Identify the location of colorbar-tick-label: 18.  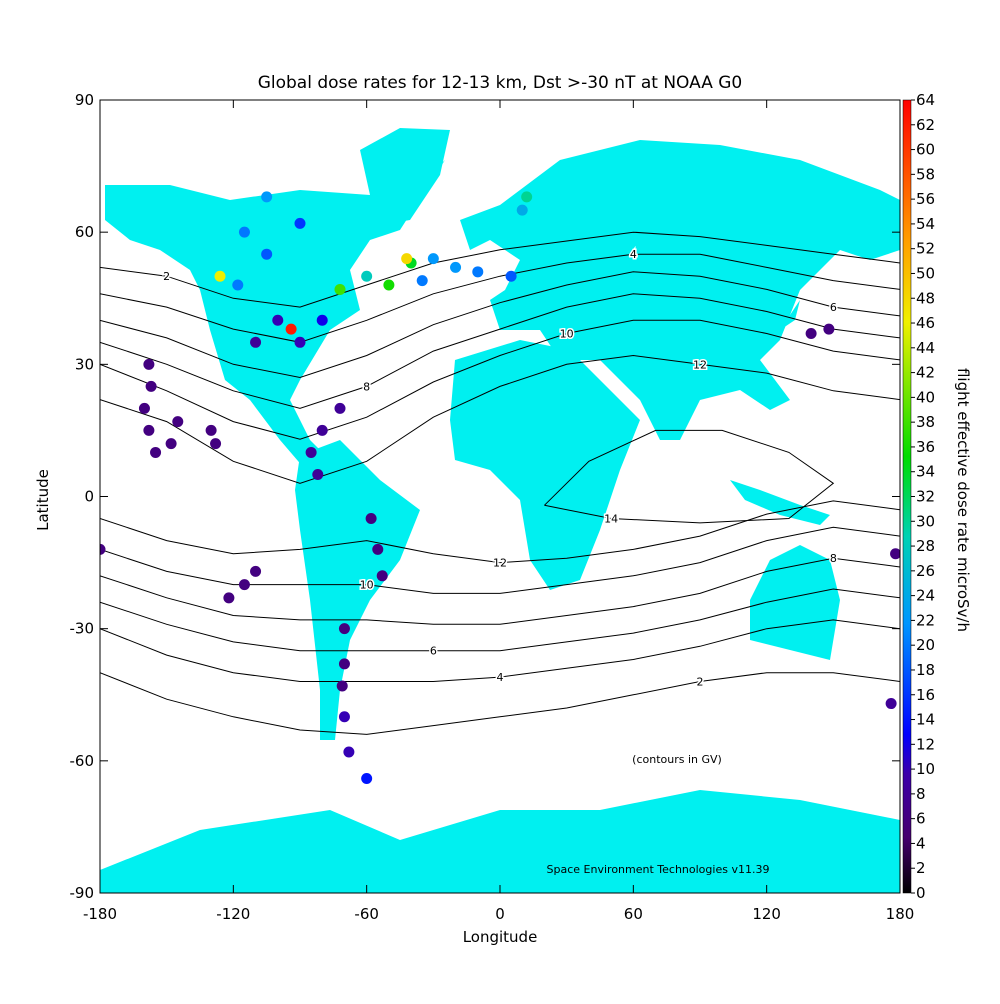
(925, 670).